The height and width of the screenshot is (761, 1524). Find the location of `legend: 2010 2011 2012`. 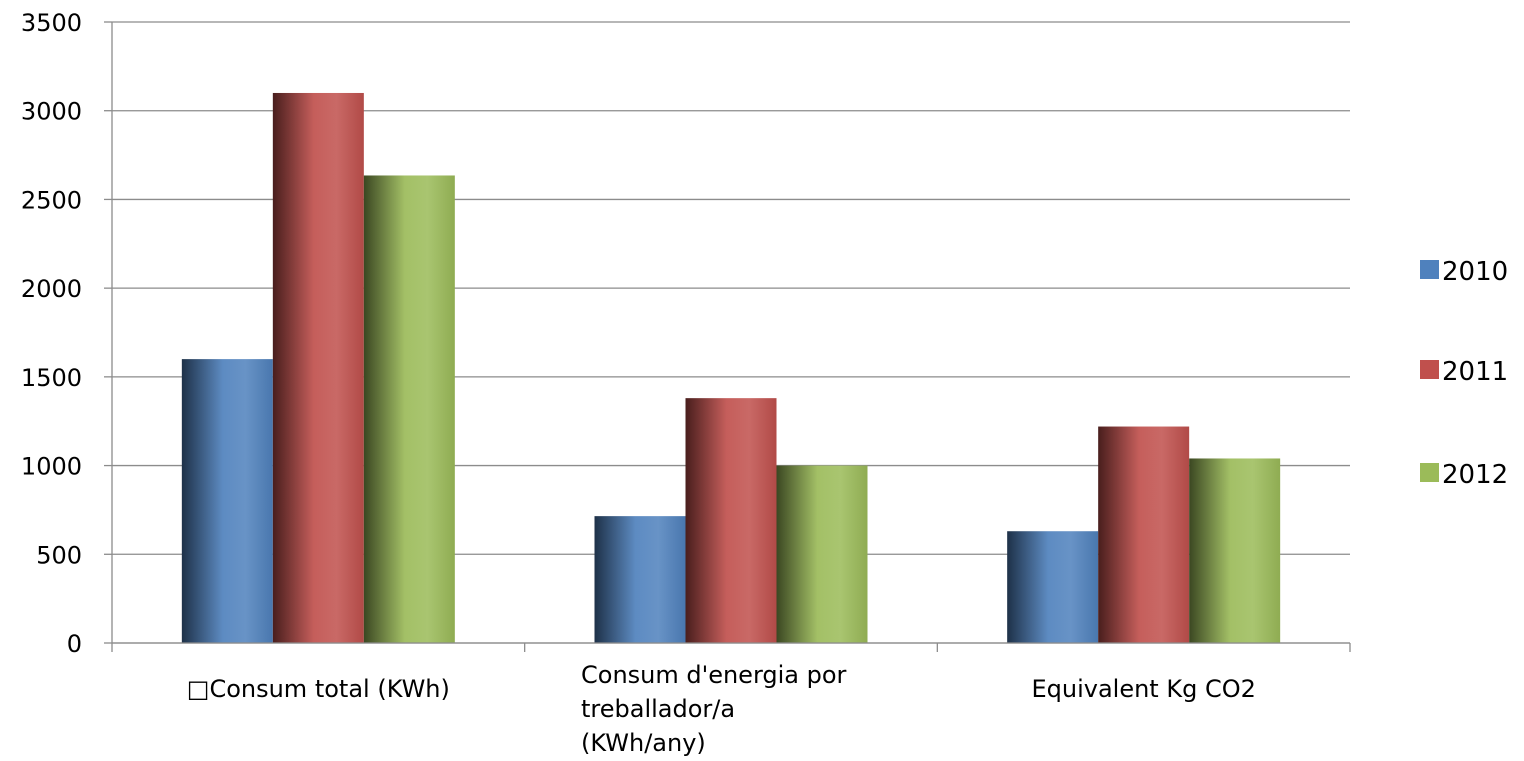

legend: 2010 2011 2012 is located at coordinates (1464, 373).